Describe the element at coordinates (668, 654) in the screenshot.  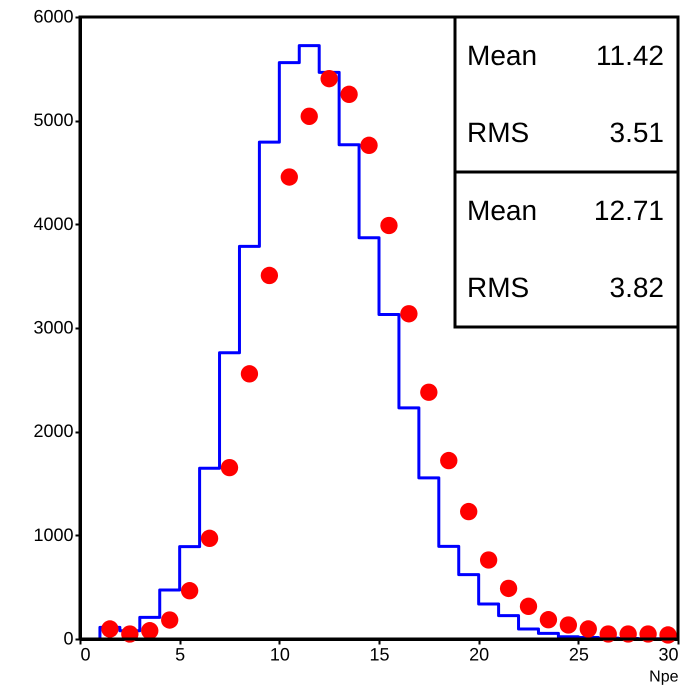
I see `x-tick-label: 30` at that location.